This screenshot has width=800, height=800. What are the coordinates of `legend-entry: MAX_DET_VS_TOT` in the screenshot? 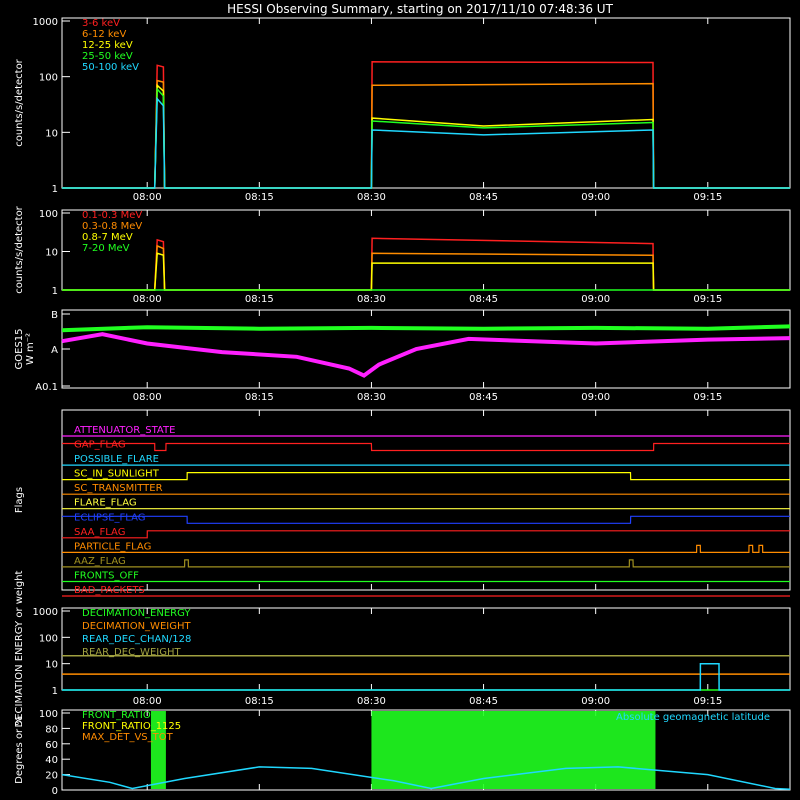 It's located at (128, 737).